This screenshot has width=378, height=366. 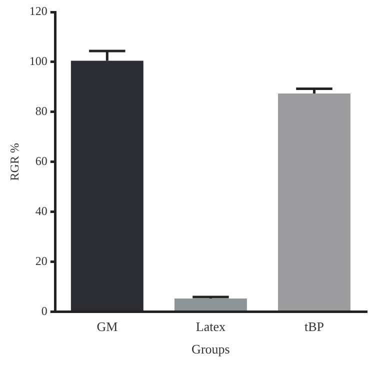 What do you see at coordinates (107, 326) in the screenshot?
I see `x-tick-label: GM` at bounding box center [107, 326].